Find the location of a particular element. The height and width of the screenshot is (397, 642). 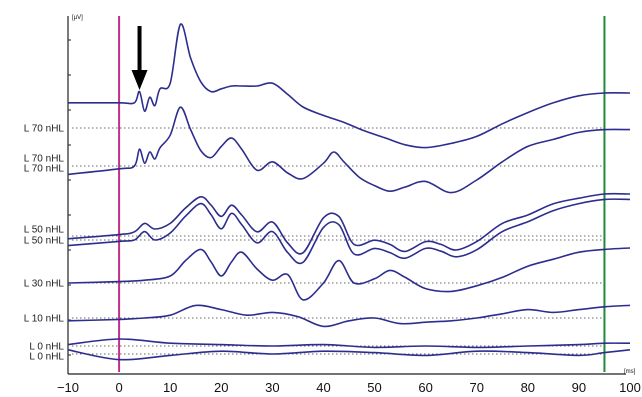

arrow-head is located at coordinates (139, 80).